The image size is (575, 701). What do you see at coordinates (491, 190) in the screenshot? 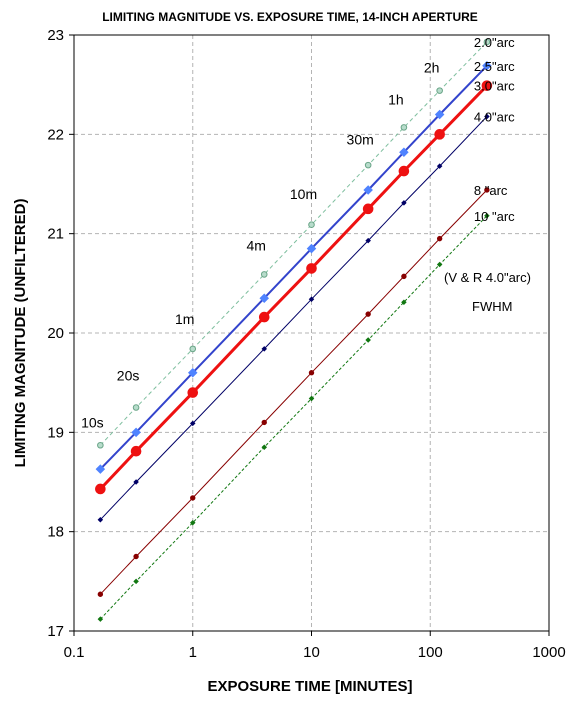
I see `series-label: 8 "arc` at bounding box center [491, 190].